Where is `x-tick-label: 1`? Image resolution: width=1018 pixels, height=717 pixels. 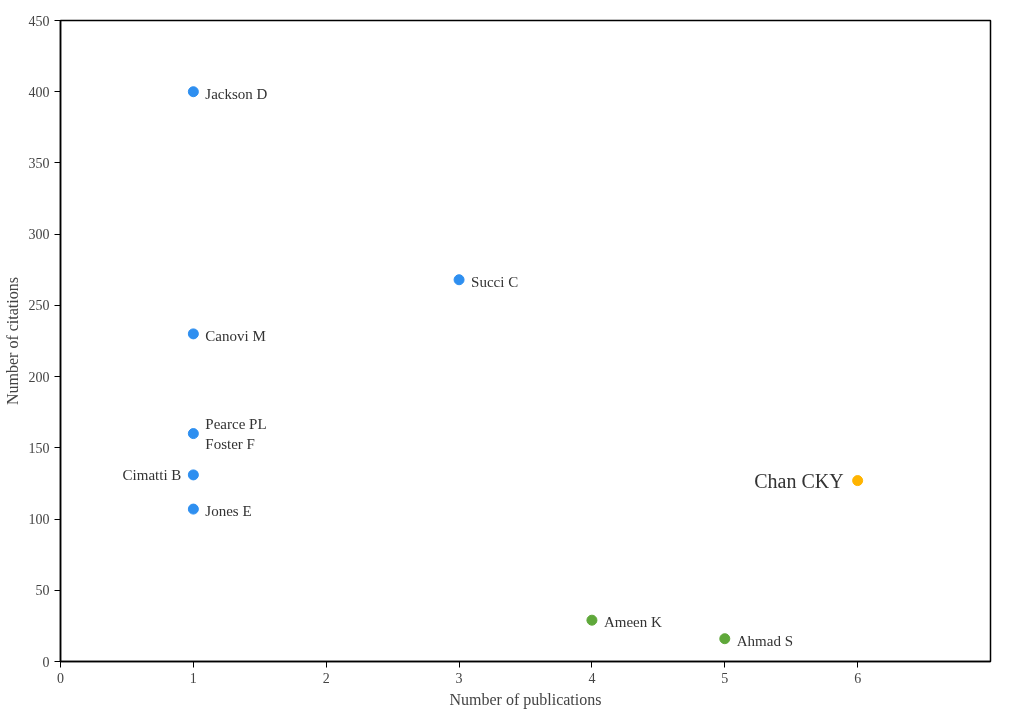
x-tick-label: 1 is located at coordinates (193, 678).